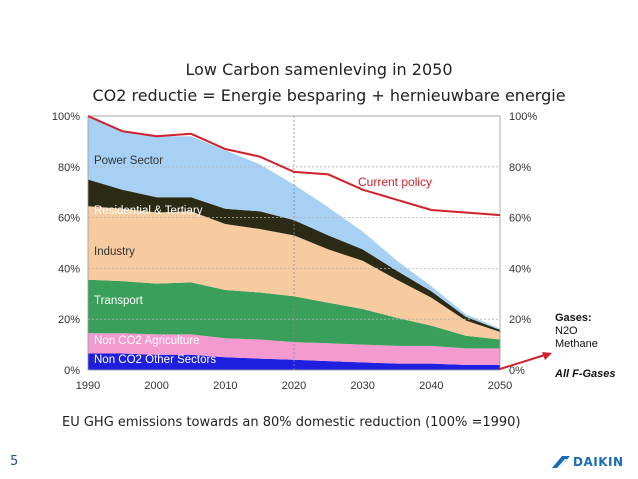  I want to click on x-tick-label: 2010, so click(225, 386).